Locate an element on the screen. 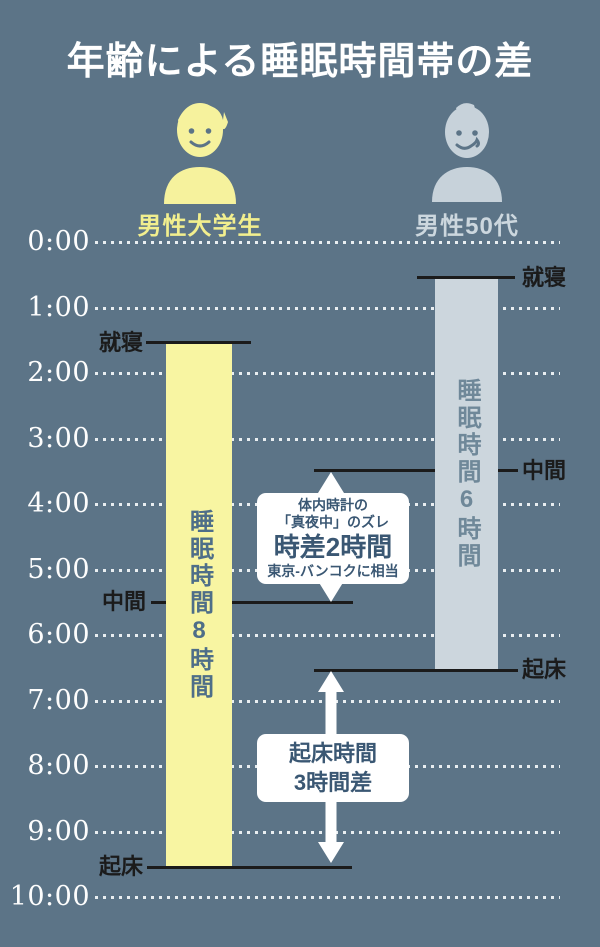  midpoint-note-line1: 体内時計の is located at coordinates (333, 505).